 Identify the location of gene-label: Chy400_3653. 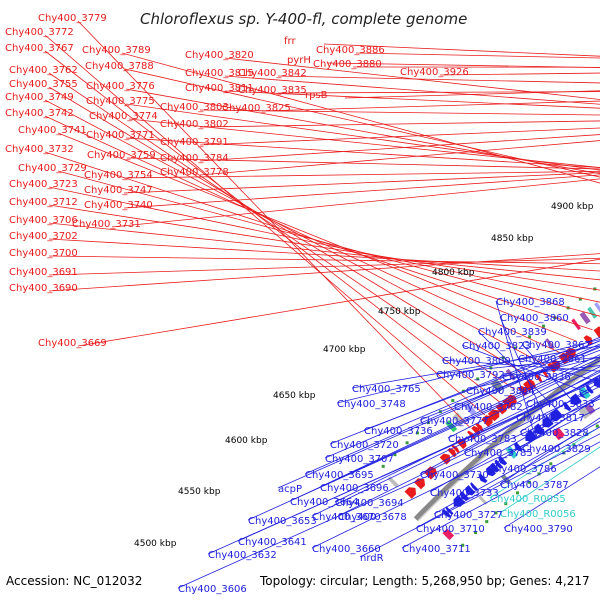
(282, 521).